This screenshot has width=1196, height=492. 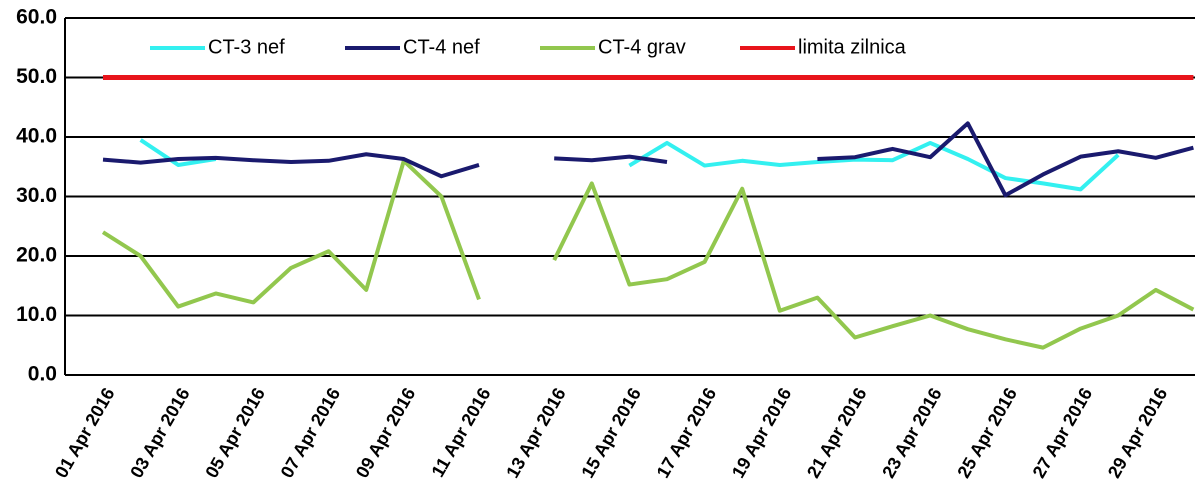 What do you see at coordinates (642, 47) in the screenshot?
I see `legend-label: CT-4 grav` at bounding box center [642, 47].